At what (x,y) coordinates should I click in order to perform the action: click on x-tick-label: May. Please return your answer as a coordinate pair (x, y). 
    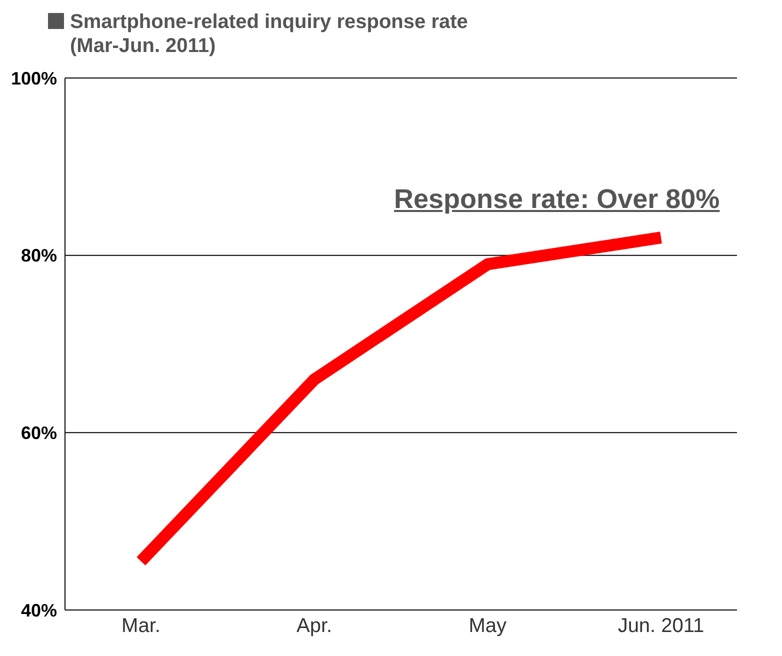
    Looking at the image, I should click on (487, 626).